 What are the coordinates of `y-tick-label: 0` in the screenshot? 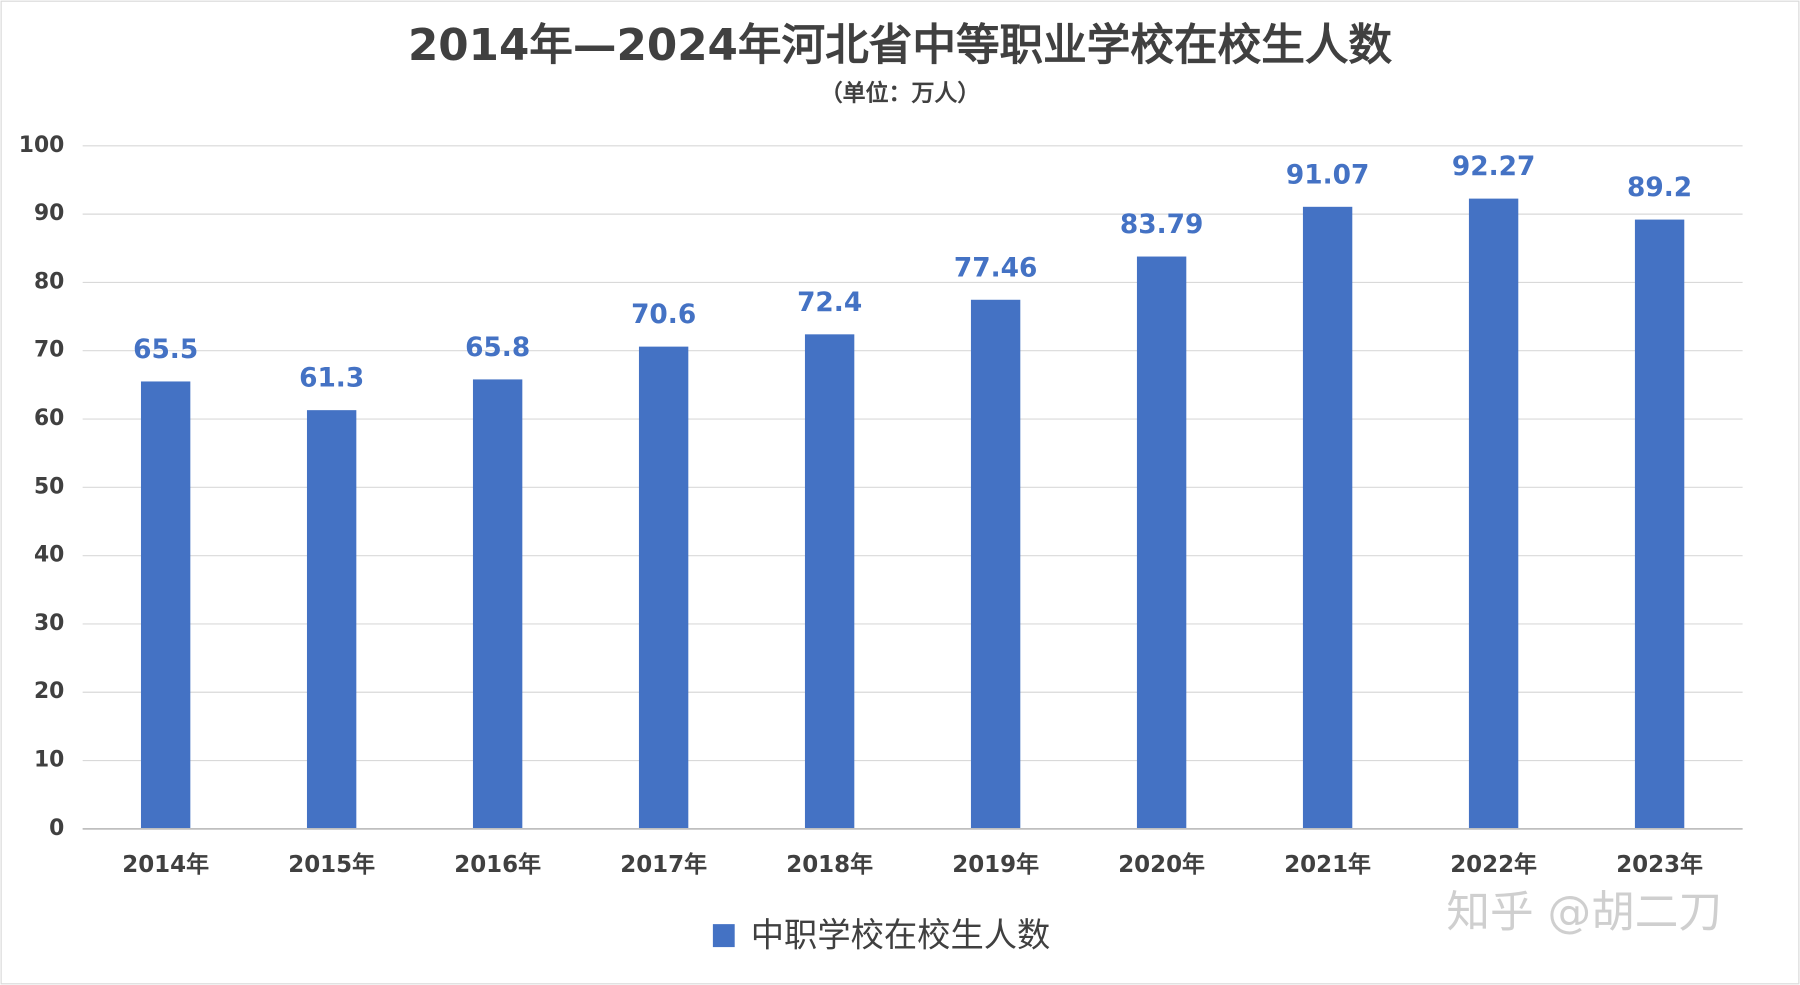 It's located at (56, 828).